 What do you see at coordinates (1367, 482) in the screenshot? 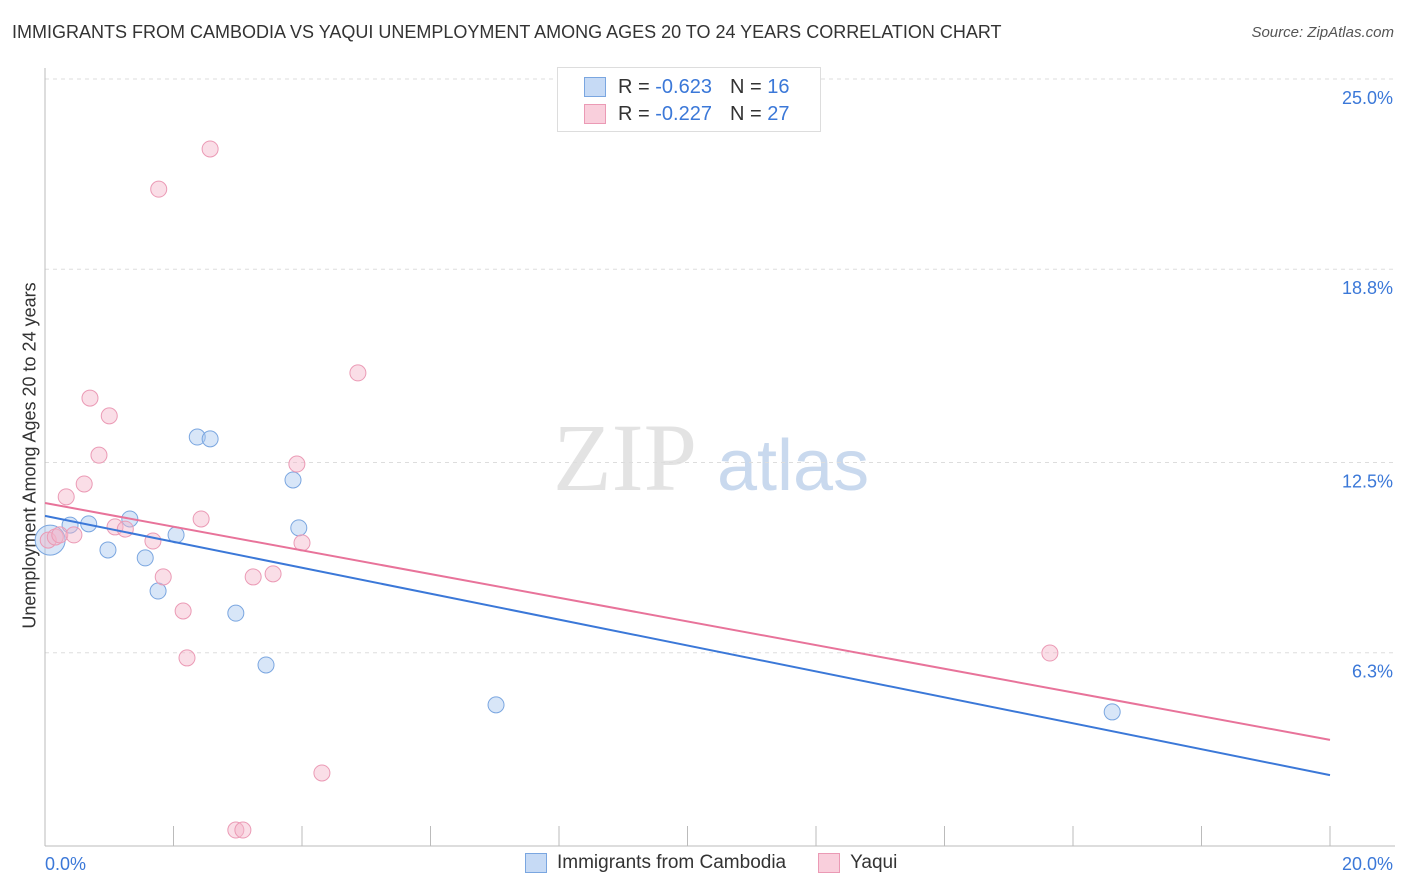
I see `y-tick-label: 12.5%` at bounding box center [1367, 482].